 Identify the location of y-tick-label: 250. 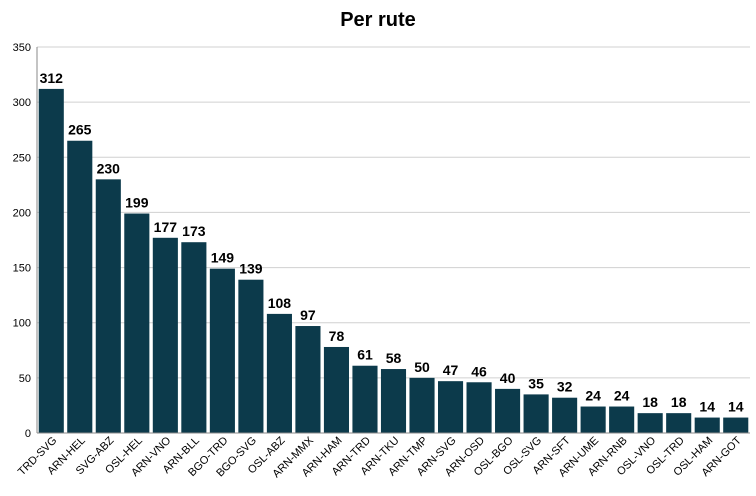
(22, 158).